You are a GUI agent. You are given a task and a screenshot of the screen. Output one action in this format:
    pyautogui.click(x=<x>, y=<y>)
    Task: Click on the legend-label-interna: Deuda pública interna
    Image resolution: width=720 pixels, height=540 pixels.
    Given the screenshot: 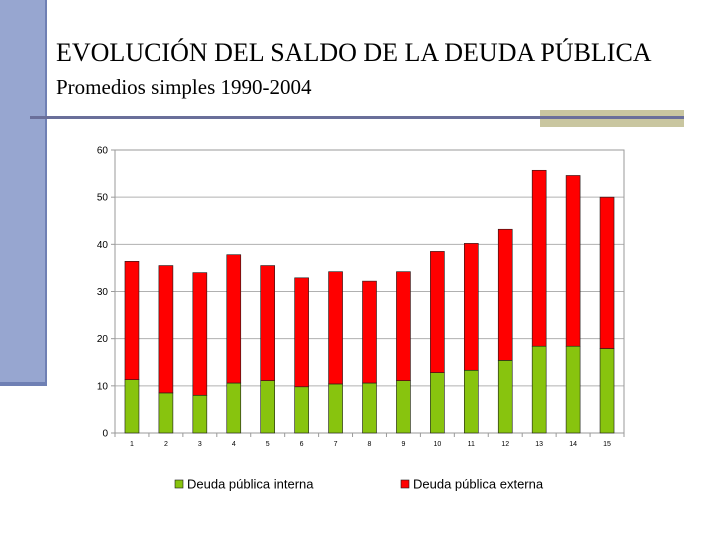 What is the action you would take?
    pyautogui.click(x=250, y=484)
    